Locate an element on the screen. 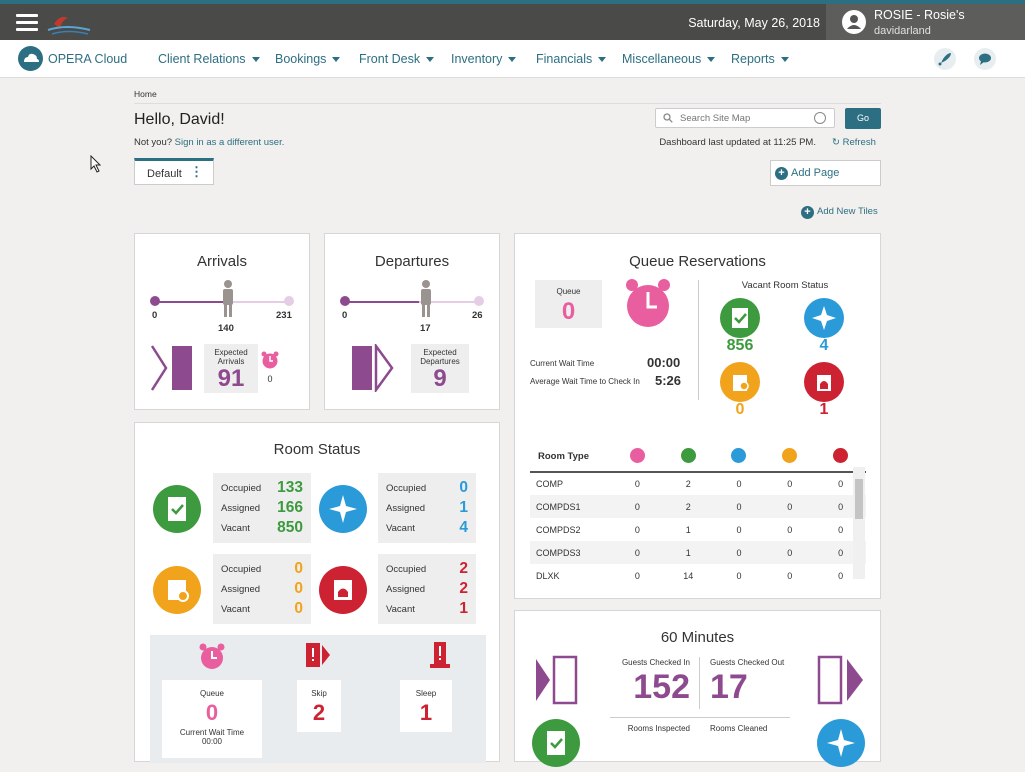 The height and width of the screenshot is (772, 1025). tab-default: Default ⋮ is located at coordinates (174, 171).